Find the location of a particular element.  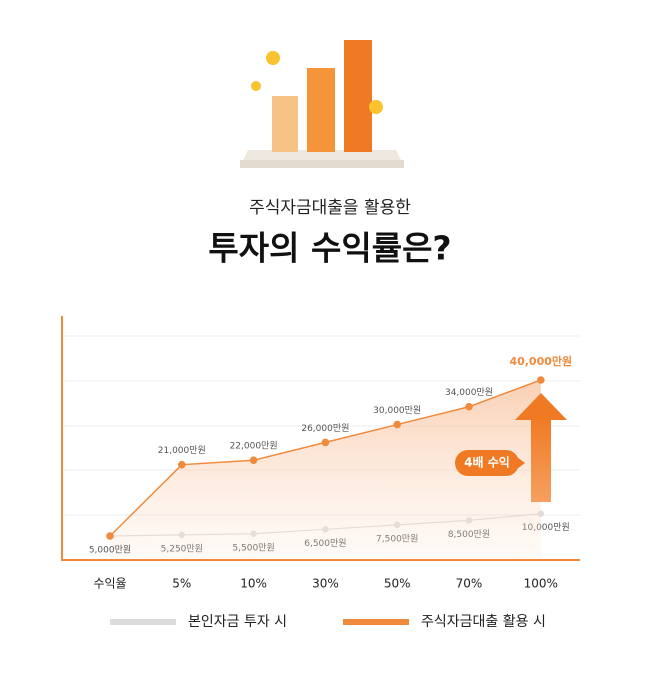

x-tick-label: 10% is located at coordinates (253, 584).